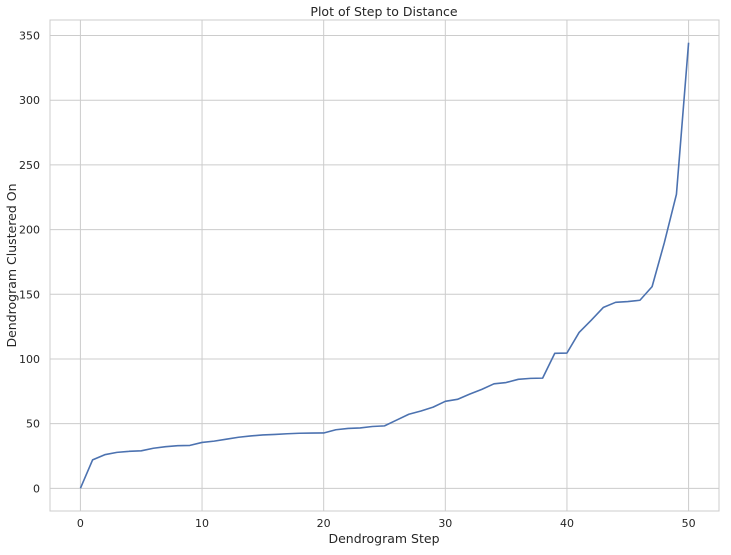  Describe the element at coordinates (29, 359) in the screenshot. I see `y-tick-label: 100` at that location.